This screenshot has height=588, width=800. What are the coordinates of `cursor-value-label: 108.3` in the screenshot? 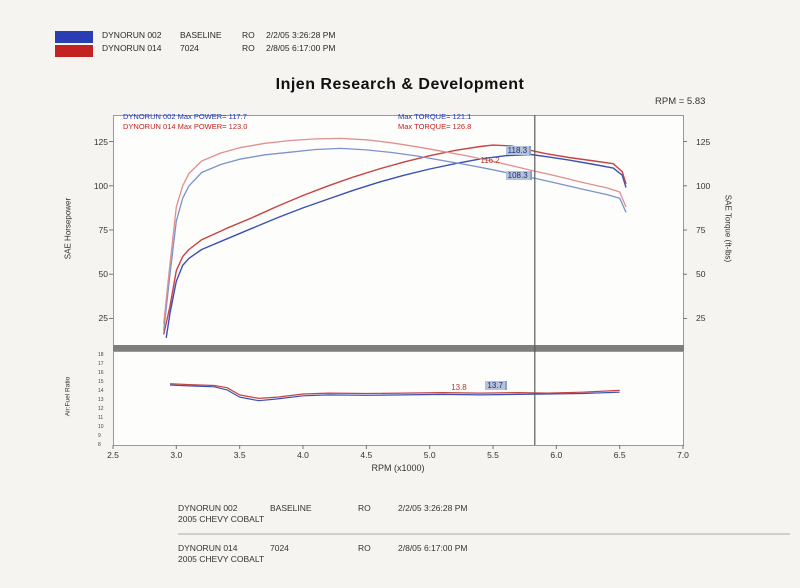 It's located at (518, 176).